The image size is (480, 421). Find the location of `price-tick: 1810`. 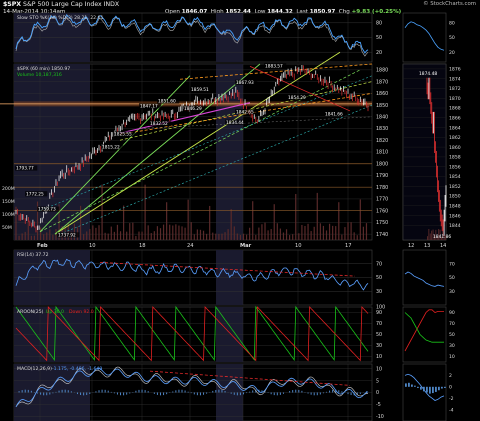

price-tick: 1810 is located at coordinates (382, 153).